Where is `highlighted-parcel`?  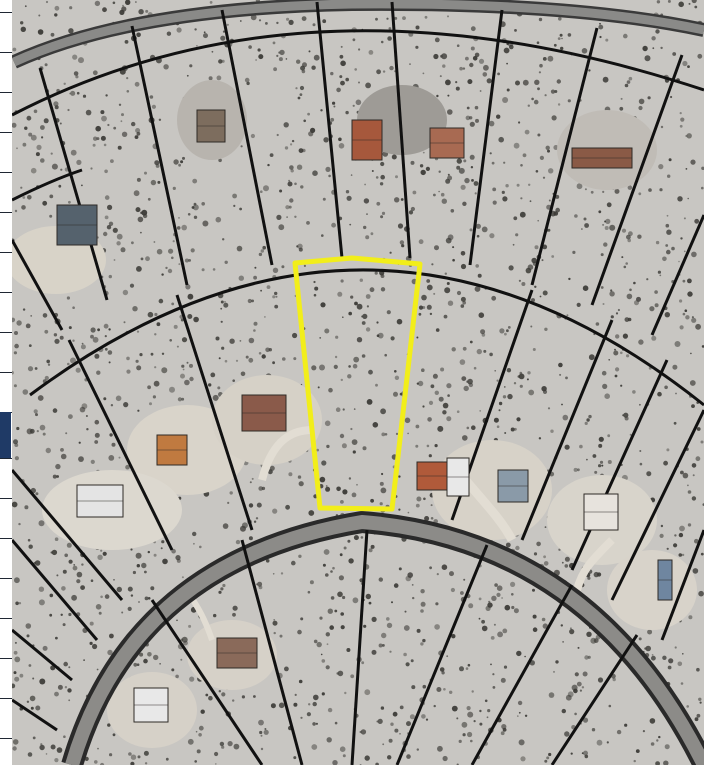
highlighted-parcel is located at coordinates (357, 383).